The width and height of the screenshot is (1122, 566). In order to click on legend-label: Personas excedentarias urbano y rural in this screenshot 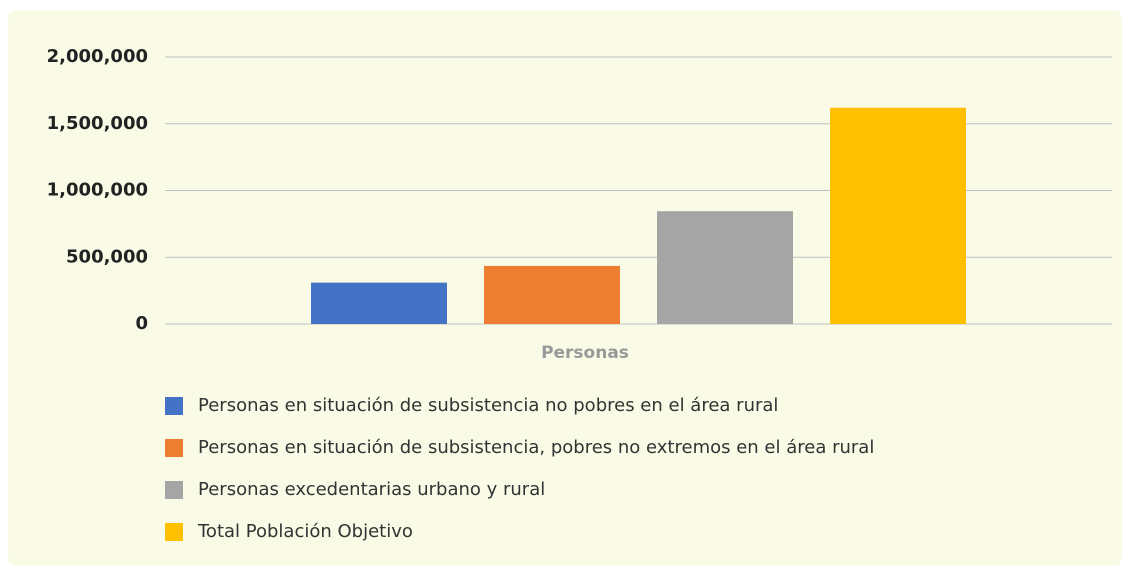, I will do `click(371, 489)`.